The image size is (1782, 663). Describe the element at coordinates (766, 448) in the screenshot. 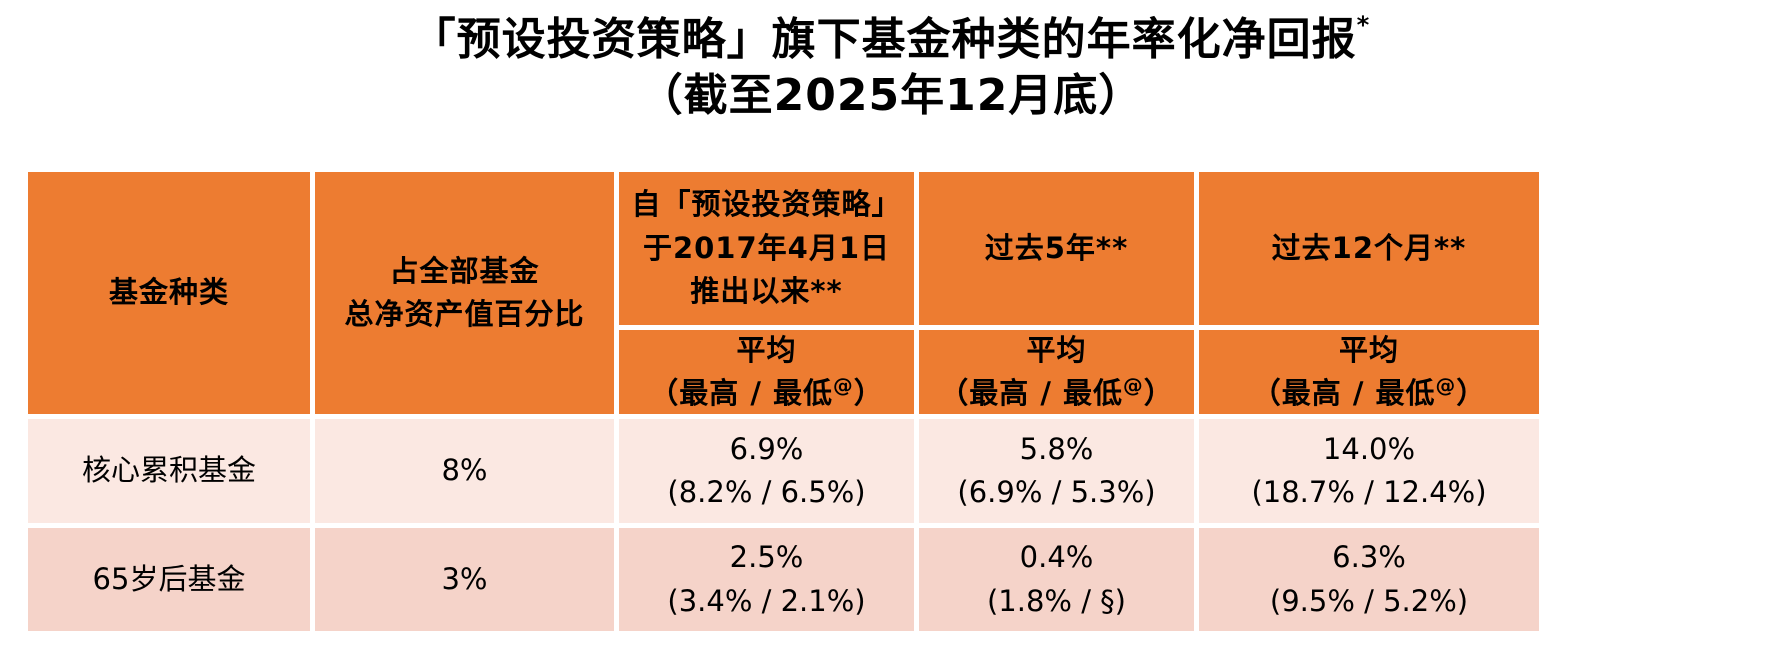

I see `average-value: 6.9%` at that location.